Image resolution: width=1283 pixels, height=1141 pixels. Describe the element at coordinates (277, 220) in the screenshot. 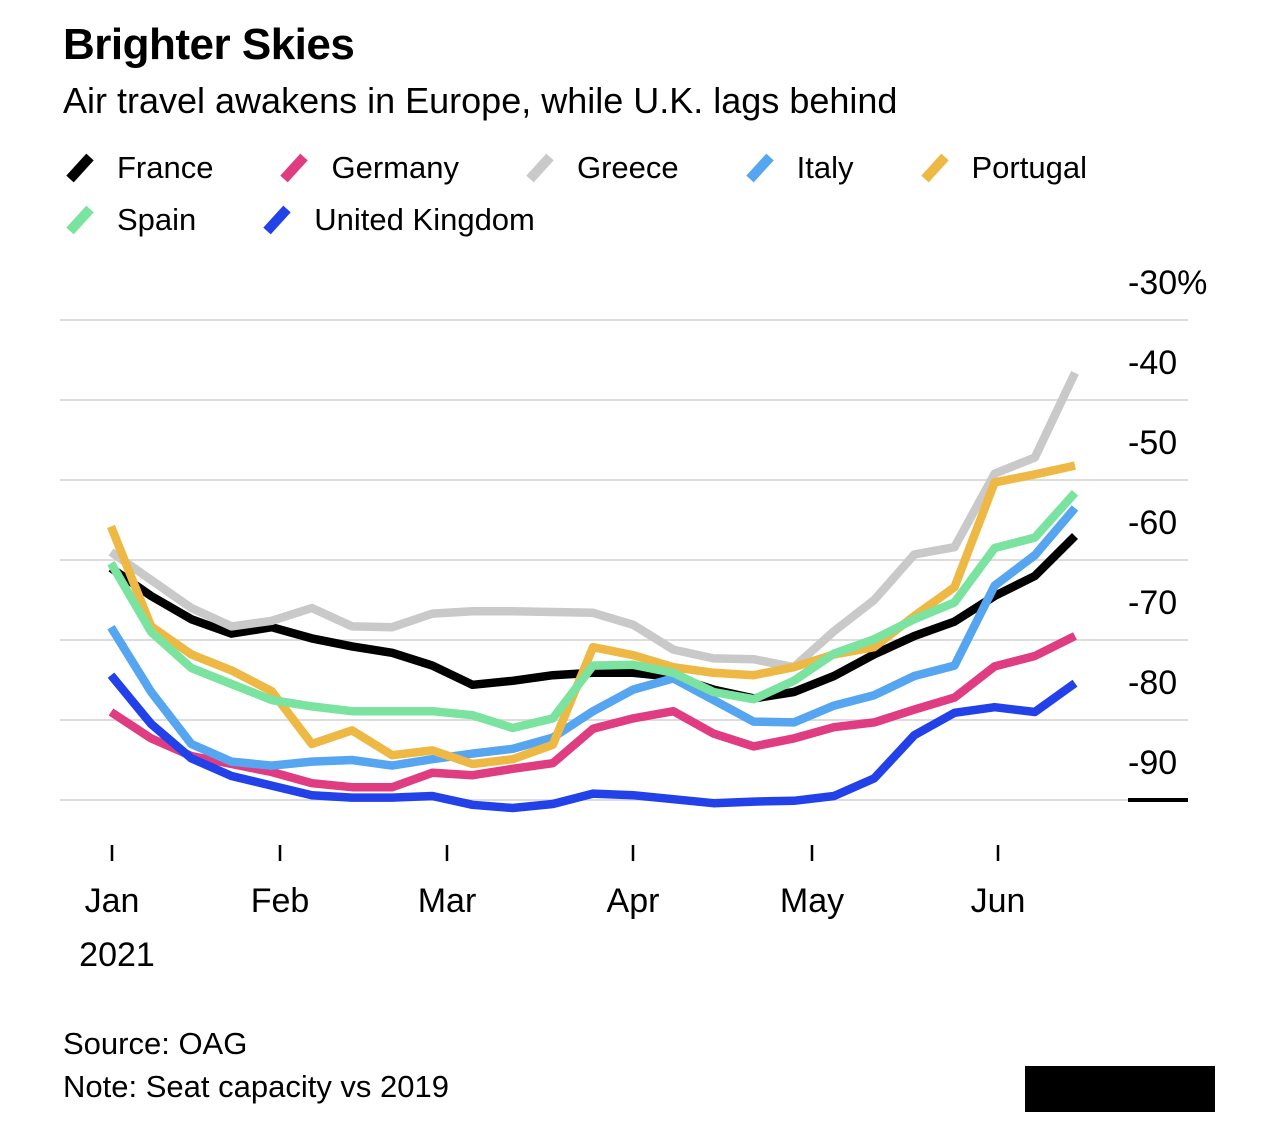

I see `legend-swatch-united-kingdom-icon` at that location.